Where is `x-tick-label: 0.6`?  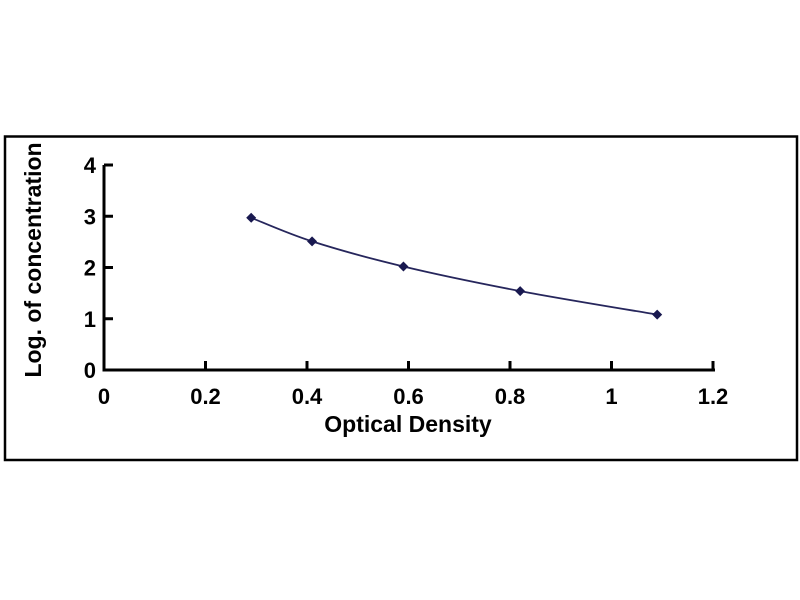 x-tick-label: 0.6 is located at coordinates (408, 396).